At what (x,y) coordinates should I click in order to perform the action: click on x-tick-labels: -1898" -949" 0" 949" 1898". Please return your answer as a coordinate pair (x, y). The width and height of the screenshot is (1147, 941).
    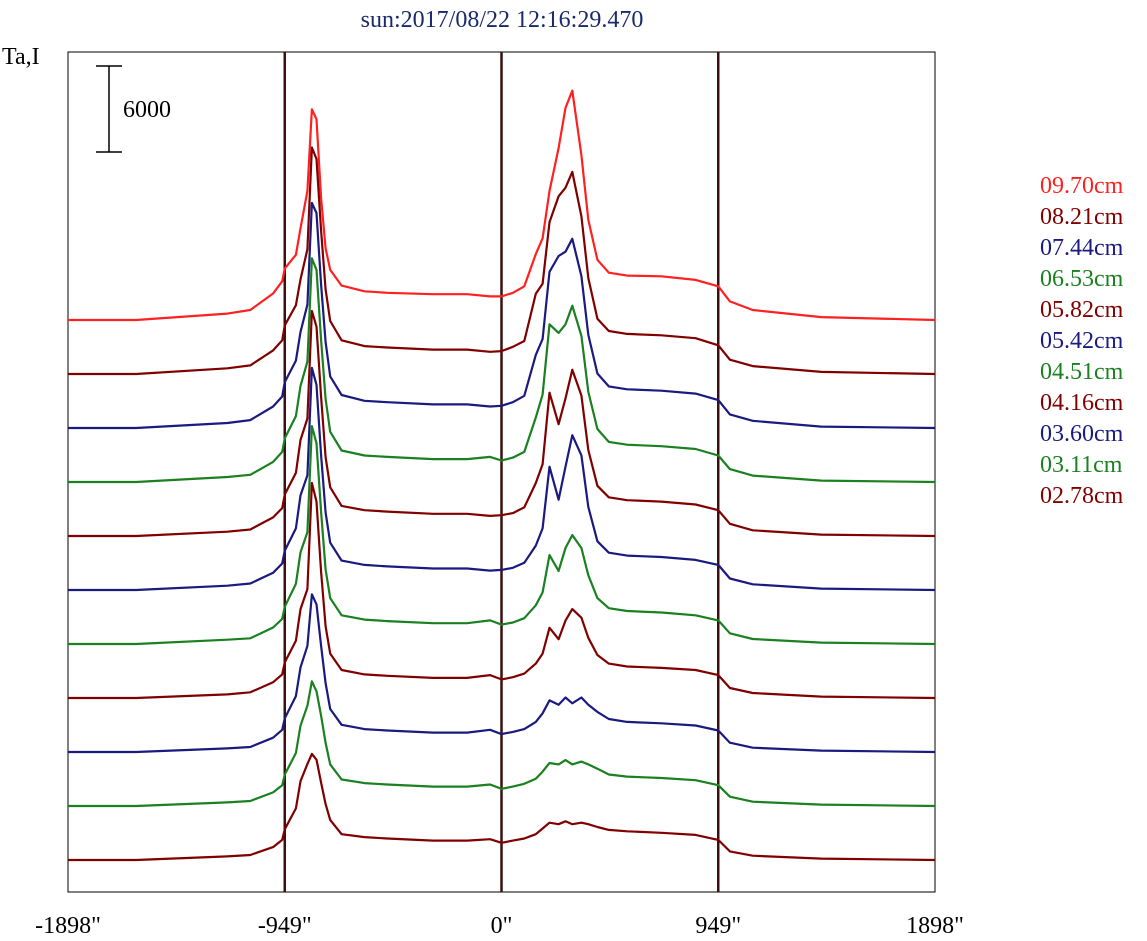
    Looking at the image, I should click on (499, 926).